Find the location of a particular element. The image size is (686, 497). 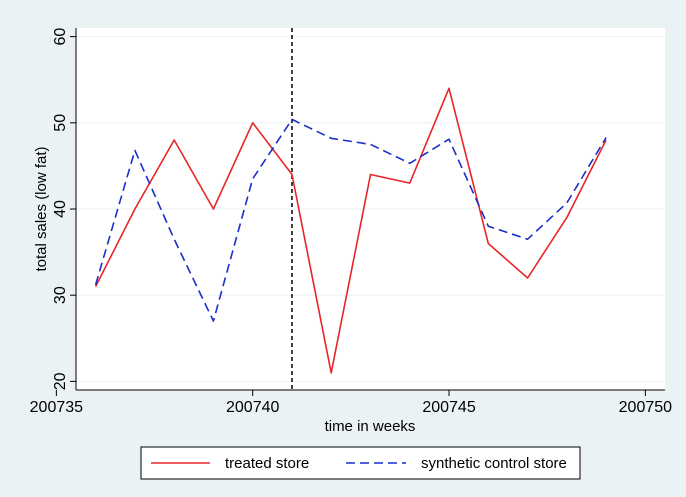

x-tick-label: 200750 is located at coordinates (645, 407).